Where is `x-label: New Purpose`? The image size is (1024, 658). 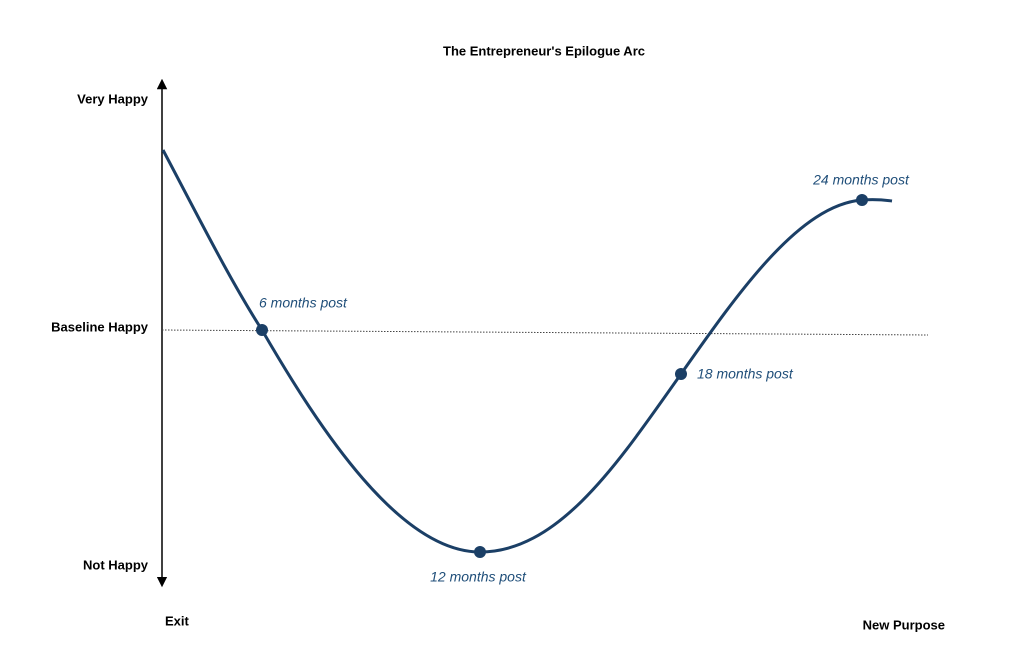 x-label: New Purpose is located at coordinates (904, 624).